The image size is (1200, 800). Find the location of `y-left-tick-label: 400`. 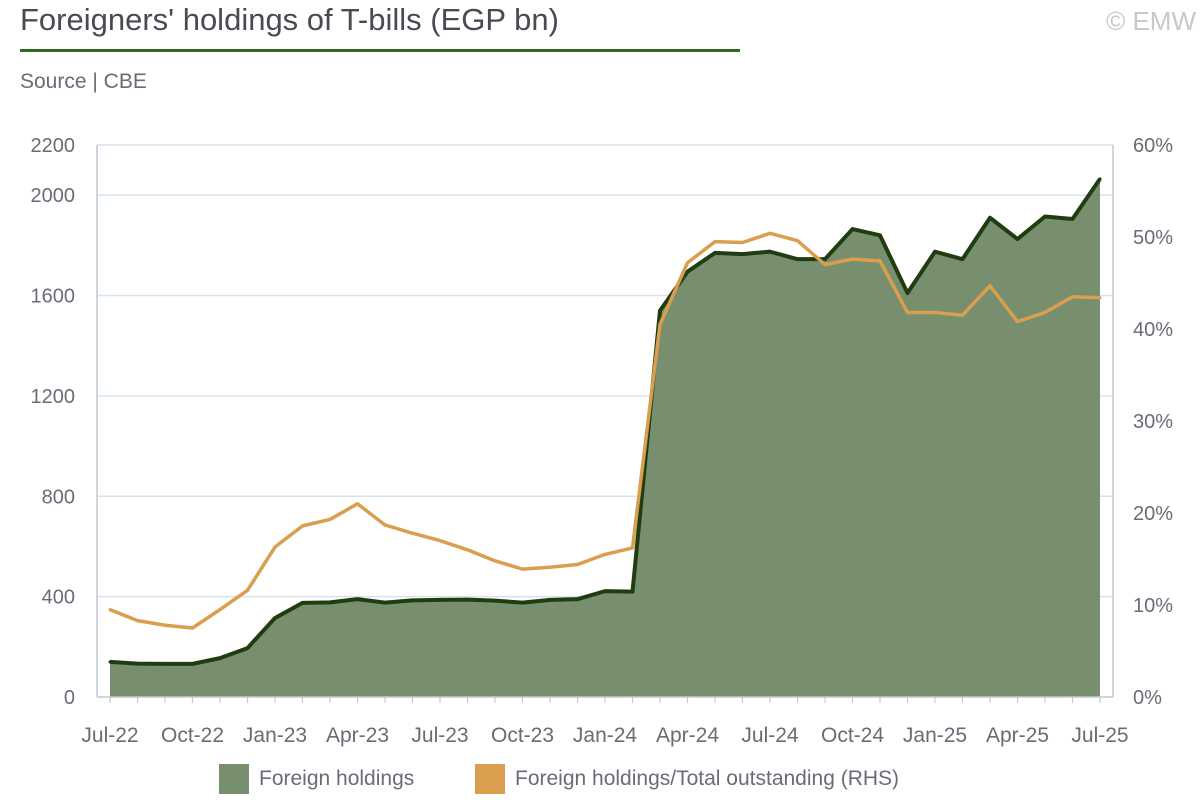

y-left-tick-label: 400 is located at coordinates (58, 598).